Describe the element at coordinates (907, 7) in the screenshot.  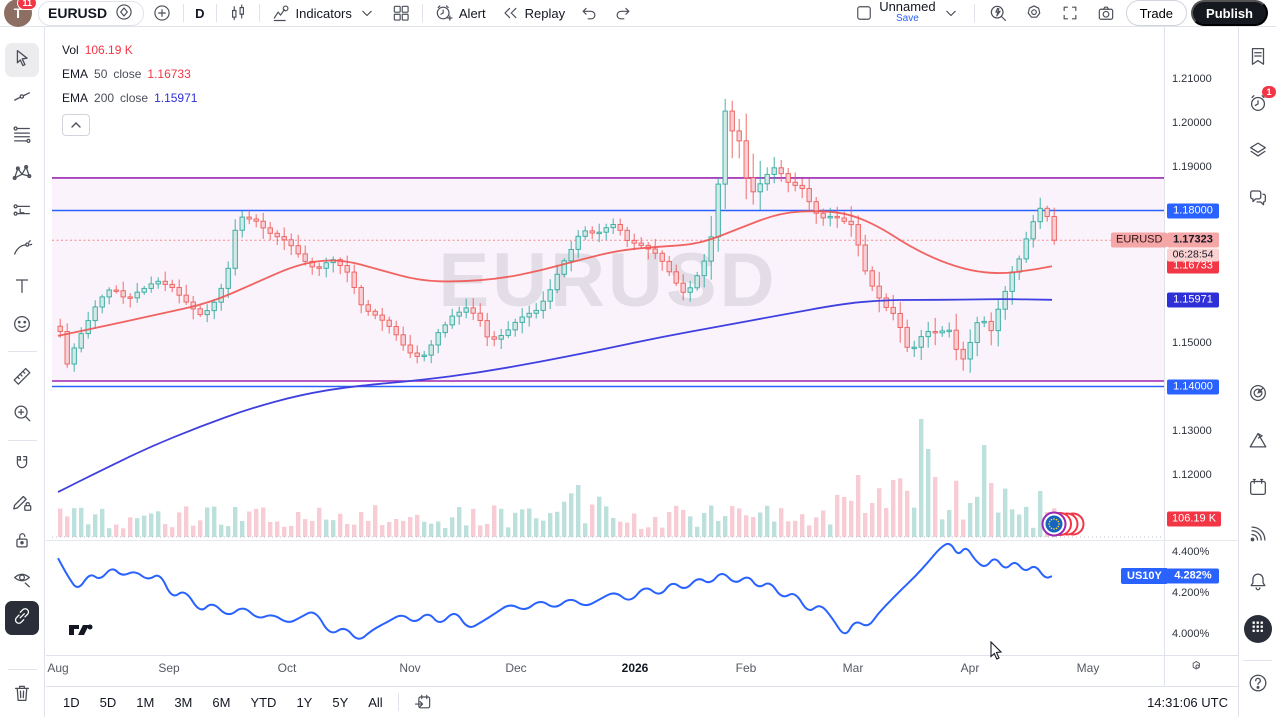
I see `layout-name: Unnamed` at that location.